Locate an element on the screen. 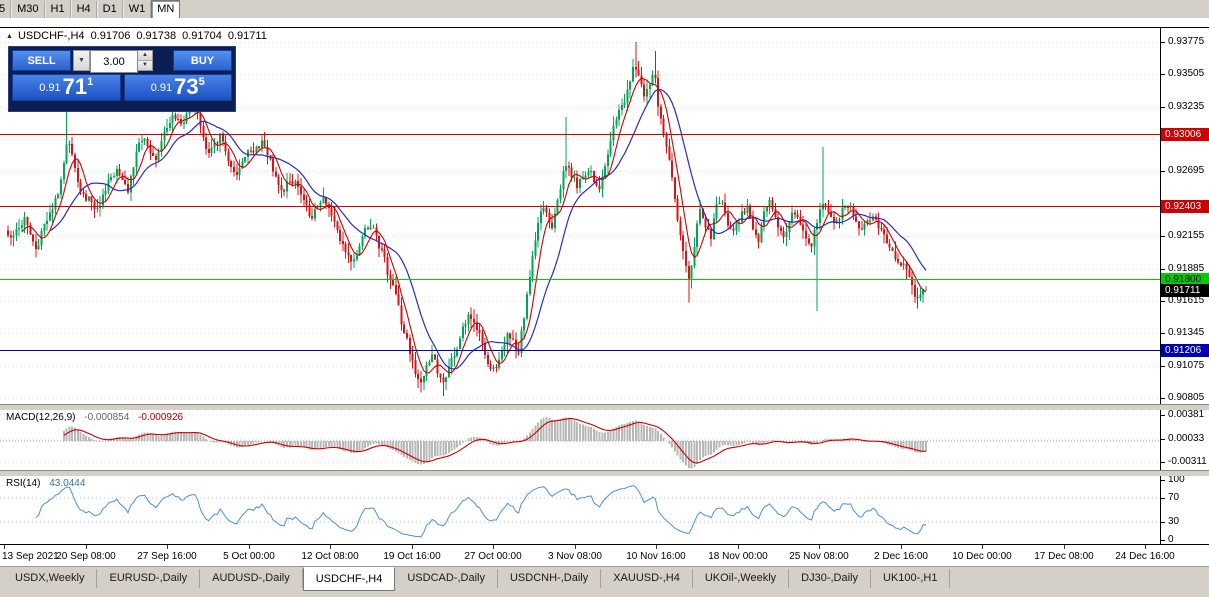 The image size is (1209, 597). rsi-svg is located at coordinates (580, 510).